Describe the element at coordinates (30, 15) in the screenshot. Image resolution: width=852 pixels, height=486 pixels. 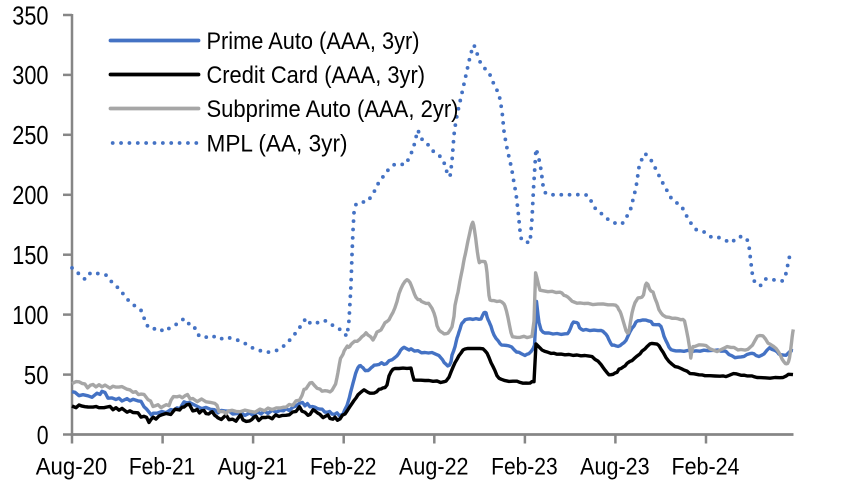
I see `svg-text: 350` at that location.